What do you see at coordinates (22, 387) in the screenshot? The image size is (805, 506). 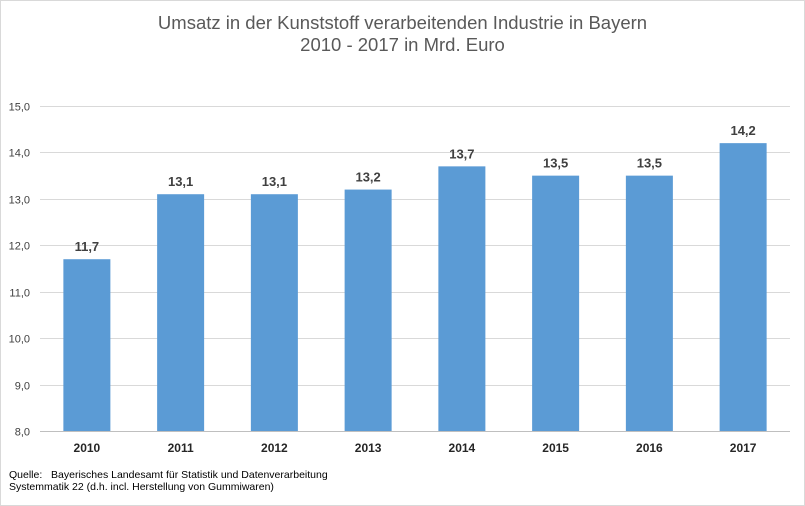 I see `y-tick-label: 9,0` at bounding box center [22, 387].